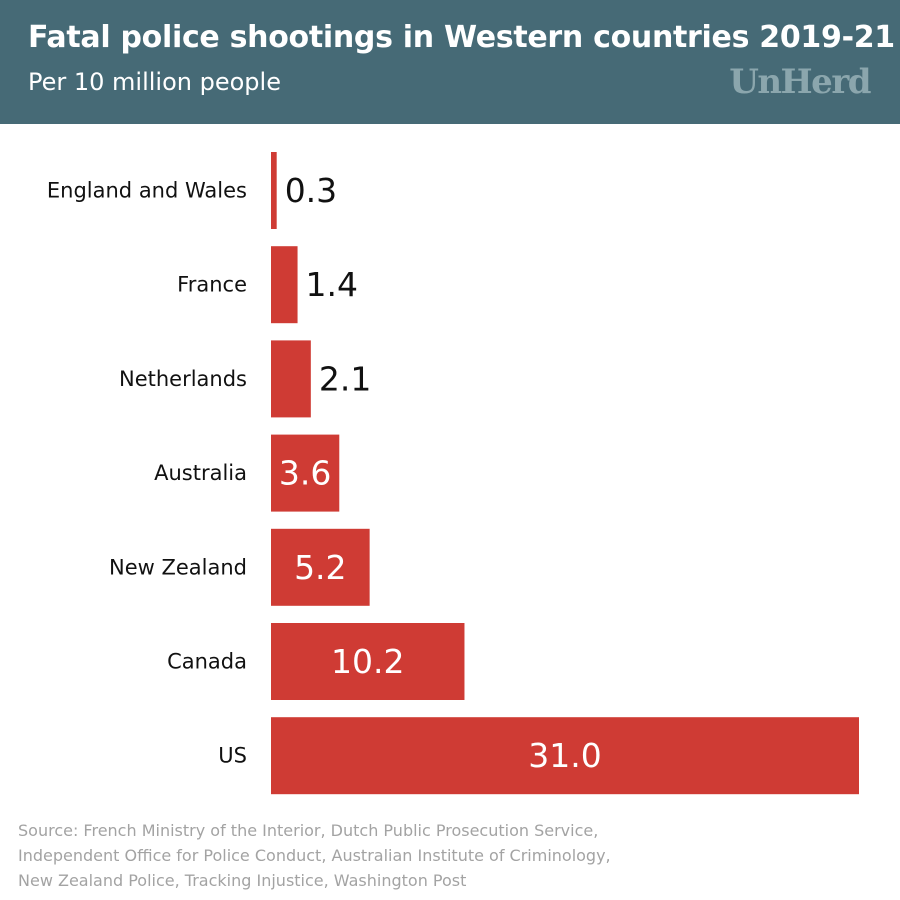 The height and width of the screenshot is (900, 900). I want to click on value-label: 2.1, so click(345, 378).